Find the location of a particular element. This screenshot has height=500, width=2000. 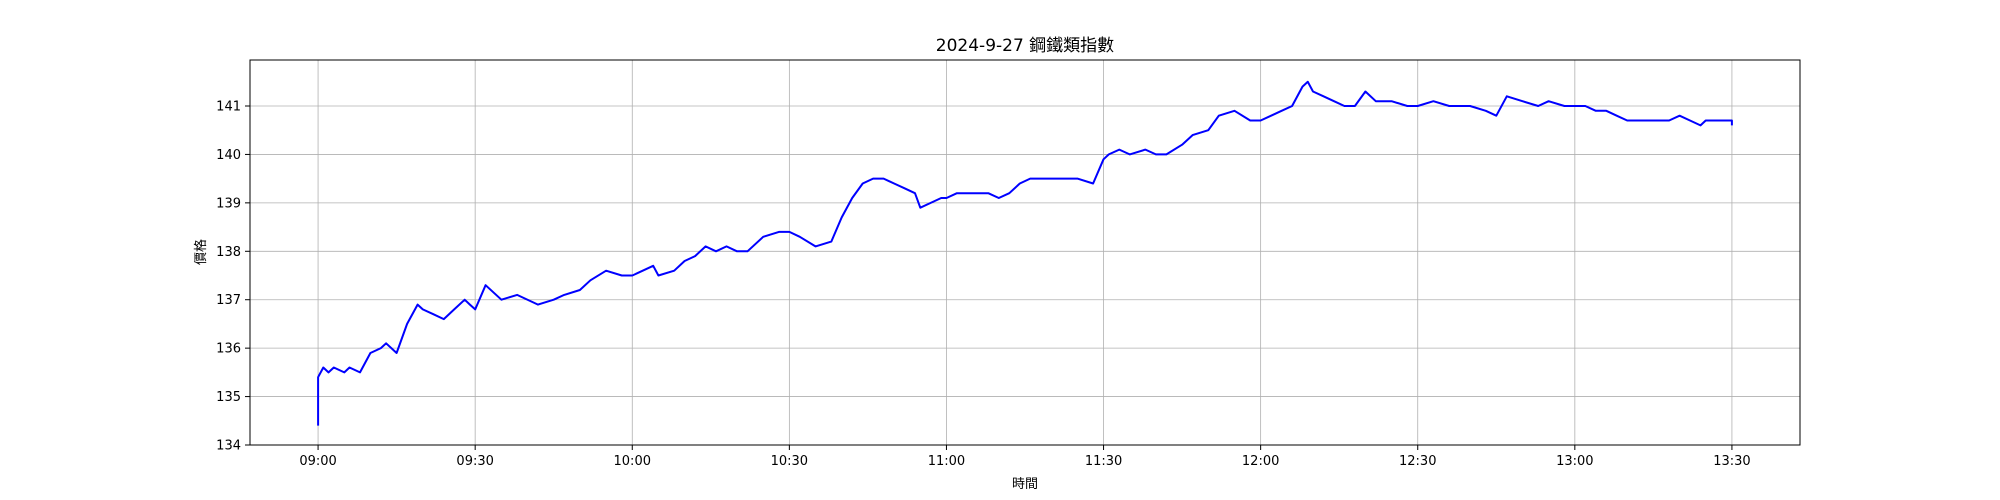

y-tick-label: 138 is located at coordinates (228, 252).